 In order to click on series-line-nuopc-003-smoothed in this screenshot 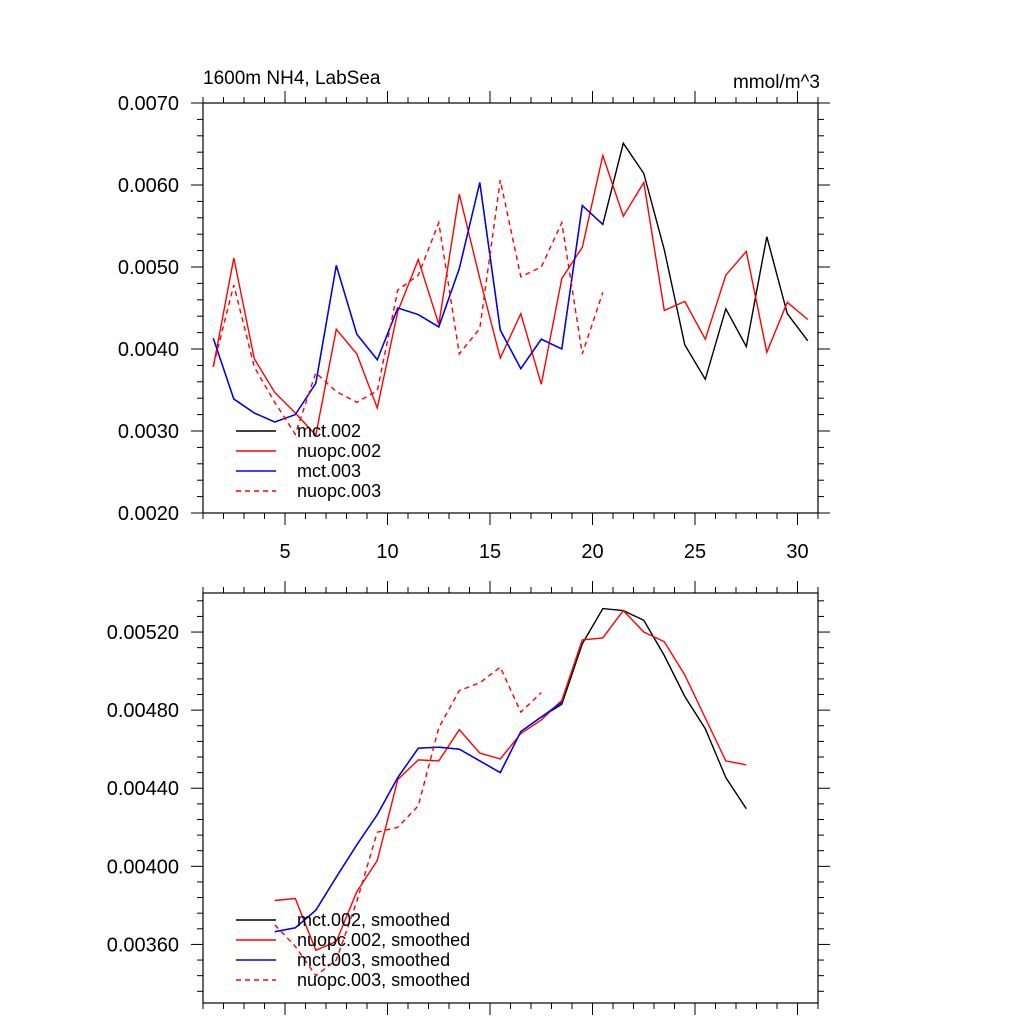, I will do `click(408, 821)`.